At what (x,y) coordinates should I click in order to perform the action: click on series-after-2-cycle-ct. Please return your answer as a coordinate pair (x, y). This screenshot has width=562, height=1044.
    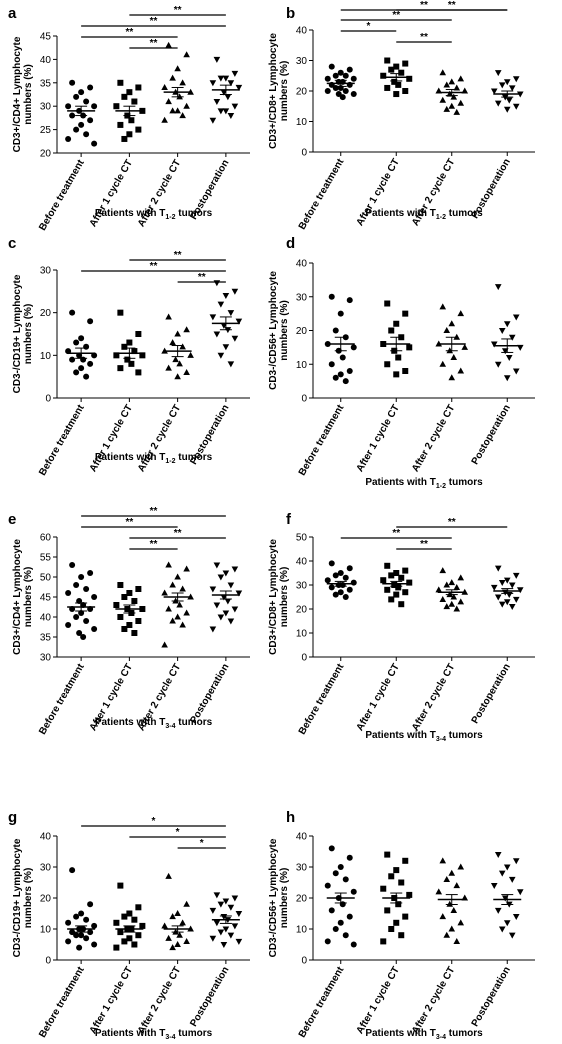
    Looking at the image, I should click on (452, 342).